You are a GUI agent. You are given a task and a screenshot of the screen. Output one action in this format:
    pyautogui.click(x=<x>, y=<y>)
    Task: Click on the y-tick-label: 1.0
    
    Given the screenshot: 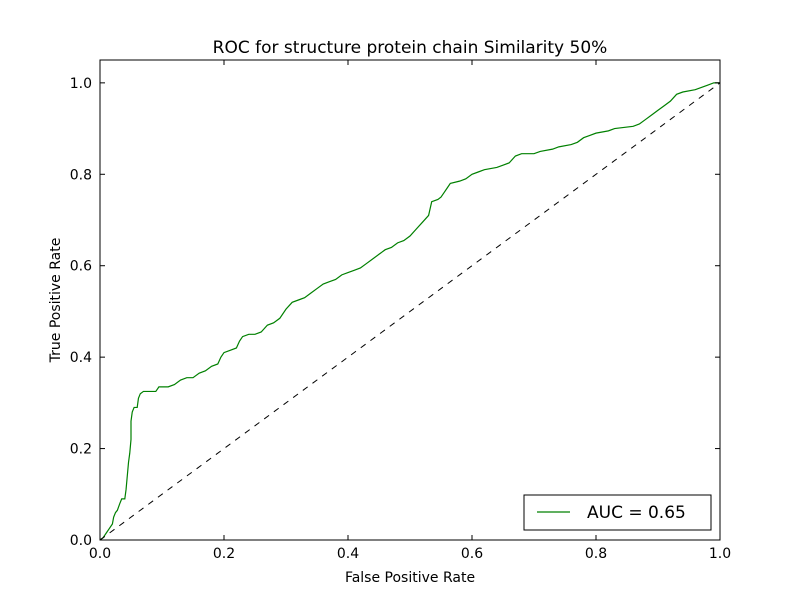 What is the action you would take?
    pyautogui.click(x=81, y=84)
    